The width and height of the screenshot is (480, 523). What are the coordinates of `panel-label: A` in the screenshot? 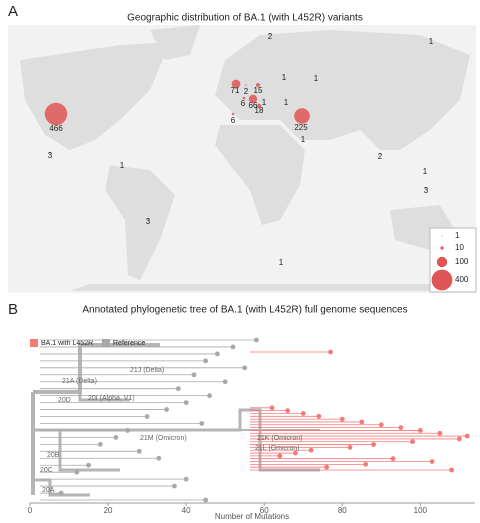 It's located at (13, 11).